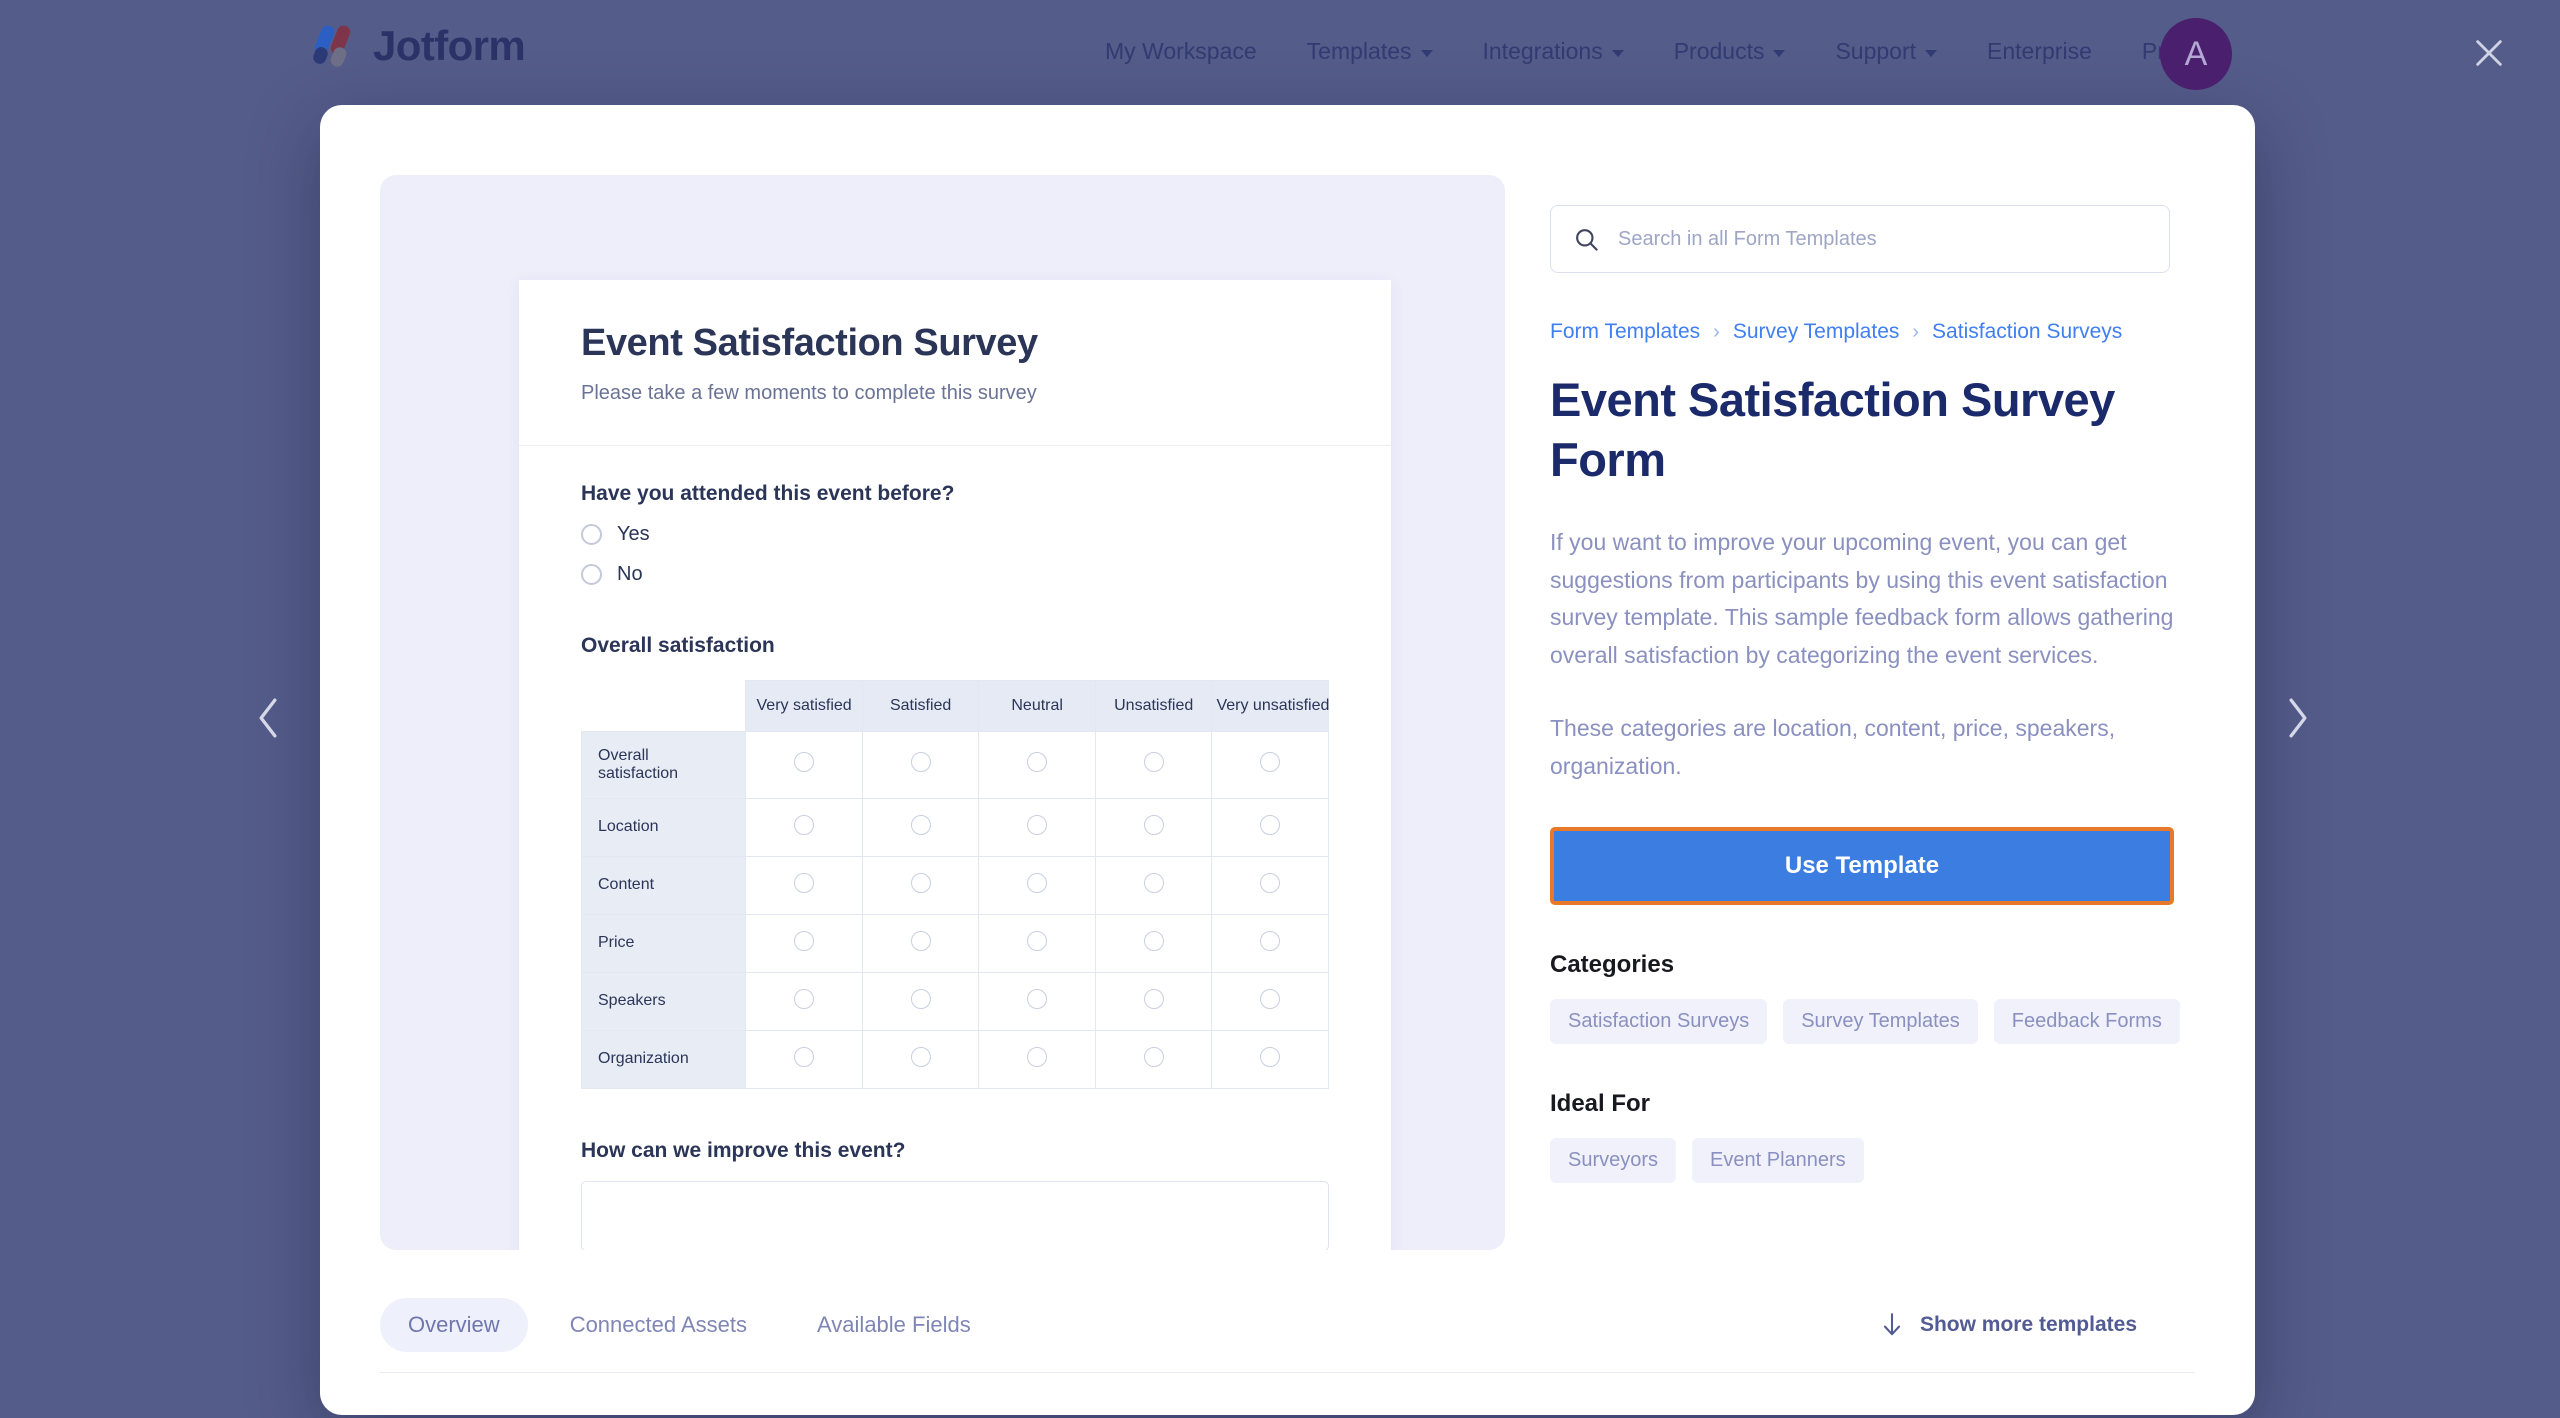  I want to click on jotform-logo-icon, so click(335, 46).